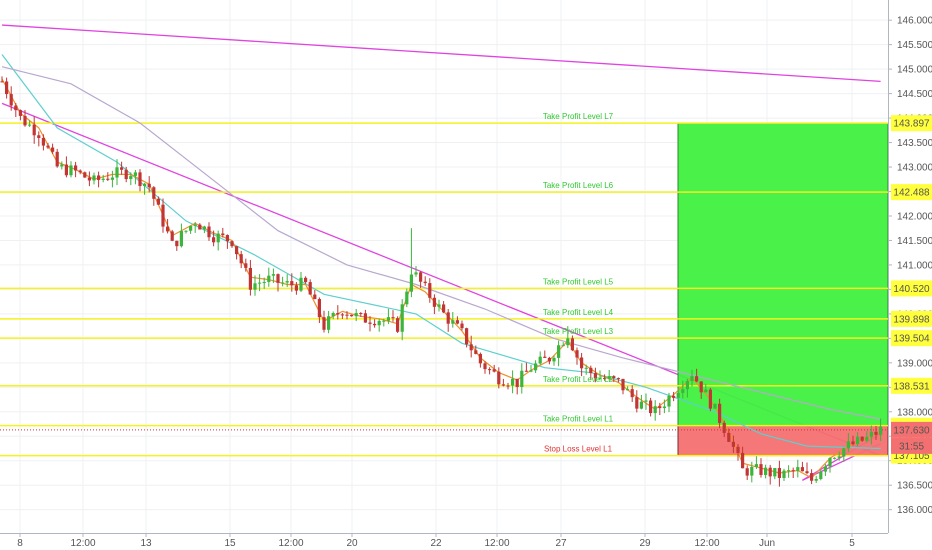 The image size is (932, 550). What do you see at coordinates (914, 265) in the screenshot?
I see `y-tick-label: 141.000` at bounding box center [914, 265].